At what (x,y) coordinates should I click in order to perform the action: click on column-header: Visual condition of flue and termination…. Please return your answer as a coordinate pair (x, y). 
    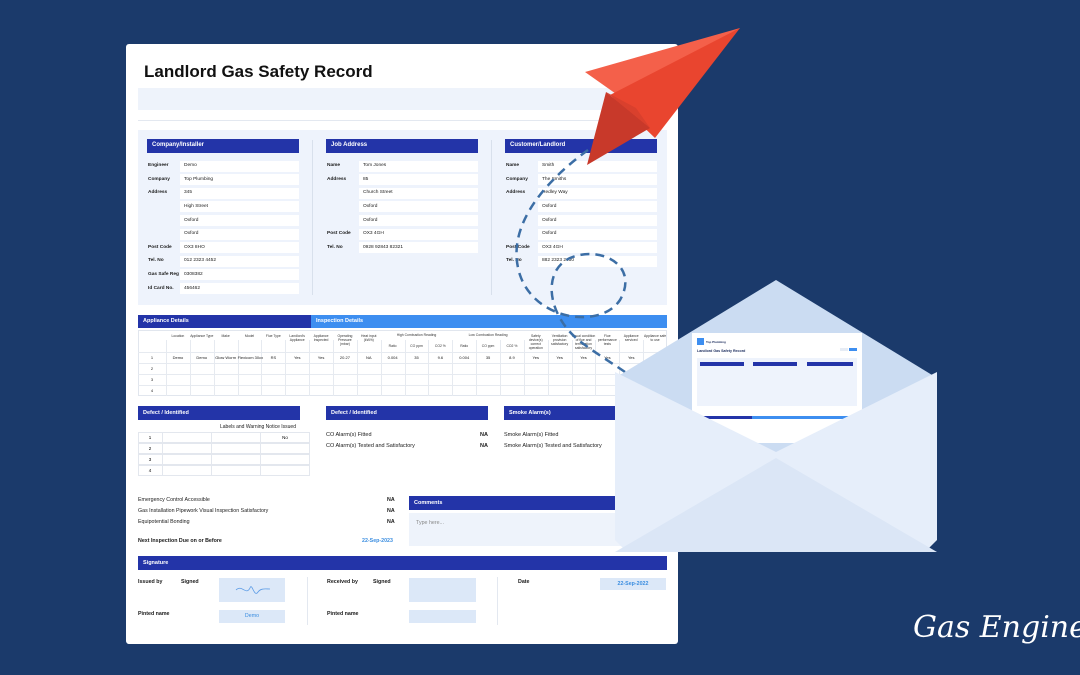
    Looking at the image, I should click on (583, 342).